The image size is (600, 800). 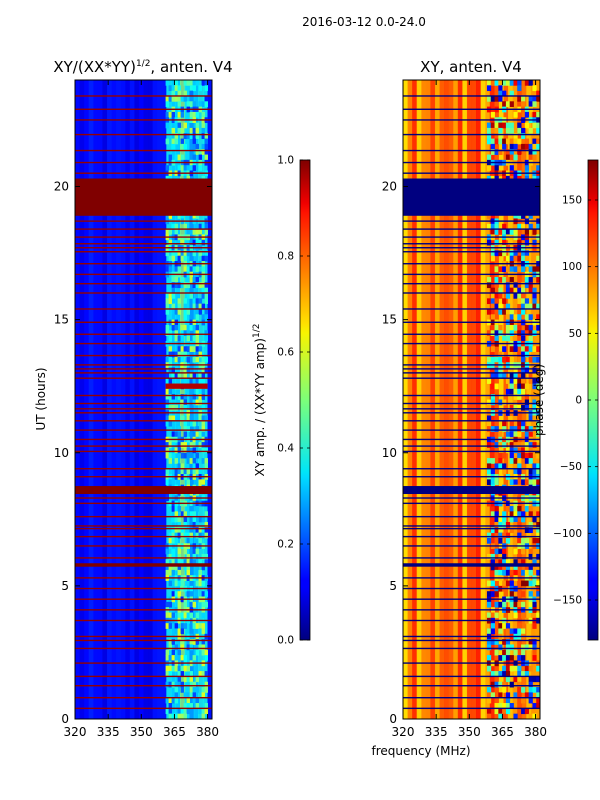 What do you see at coordinates (420, 751) in the screenshot?
I see `frequency-xlabel: frequency (MHz)` at bounding box center [420, 751].